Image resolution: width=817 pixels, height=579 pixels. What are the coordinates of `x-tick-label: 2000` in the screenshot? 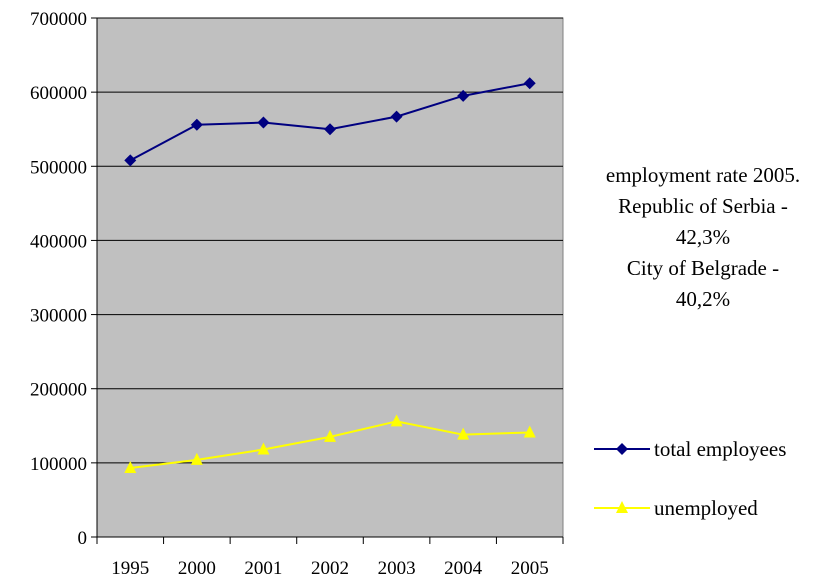 It's located at (197, 568).